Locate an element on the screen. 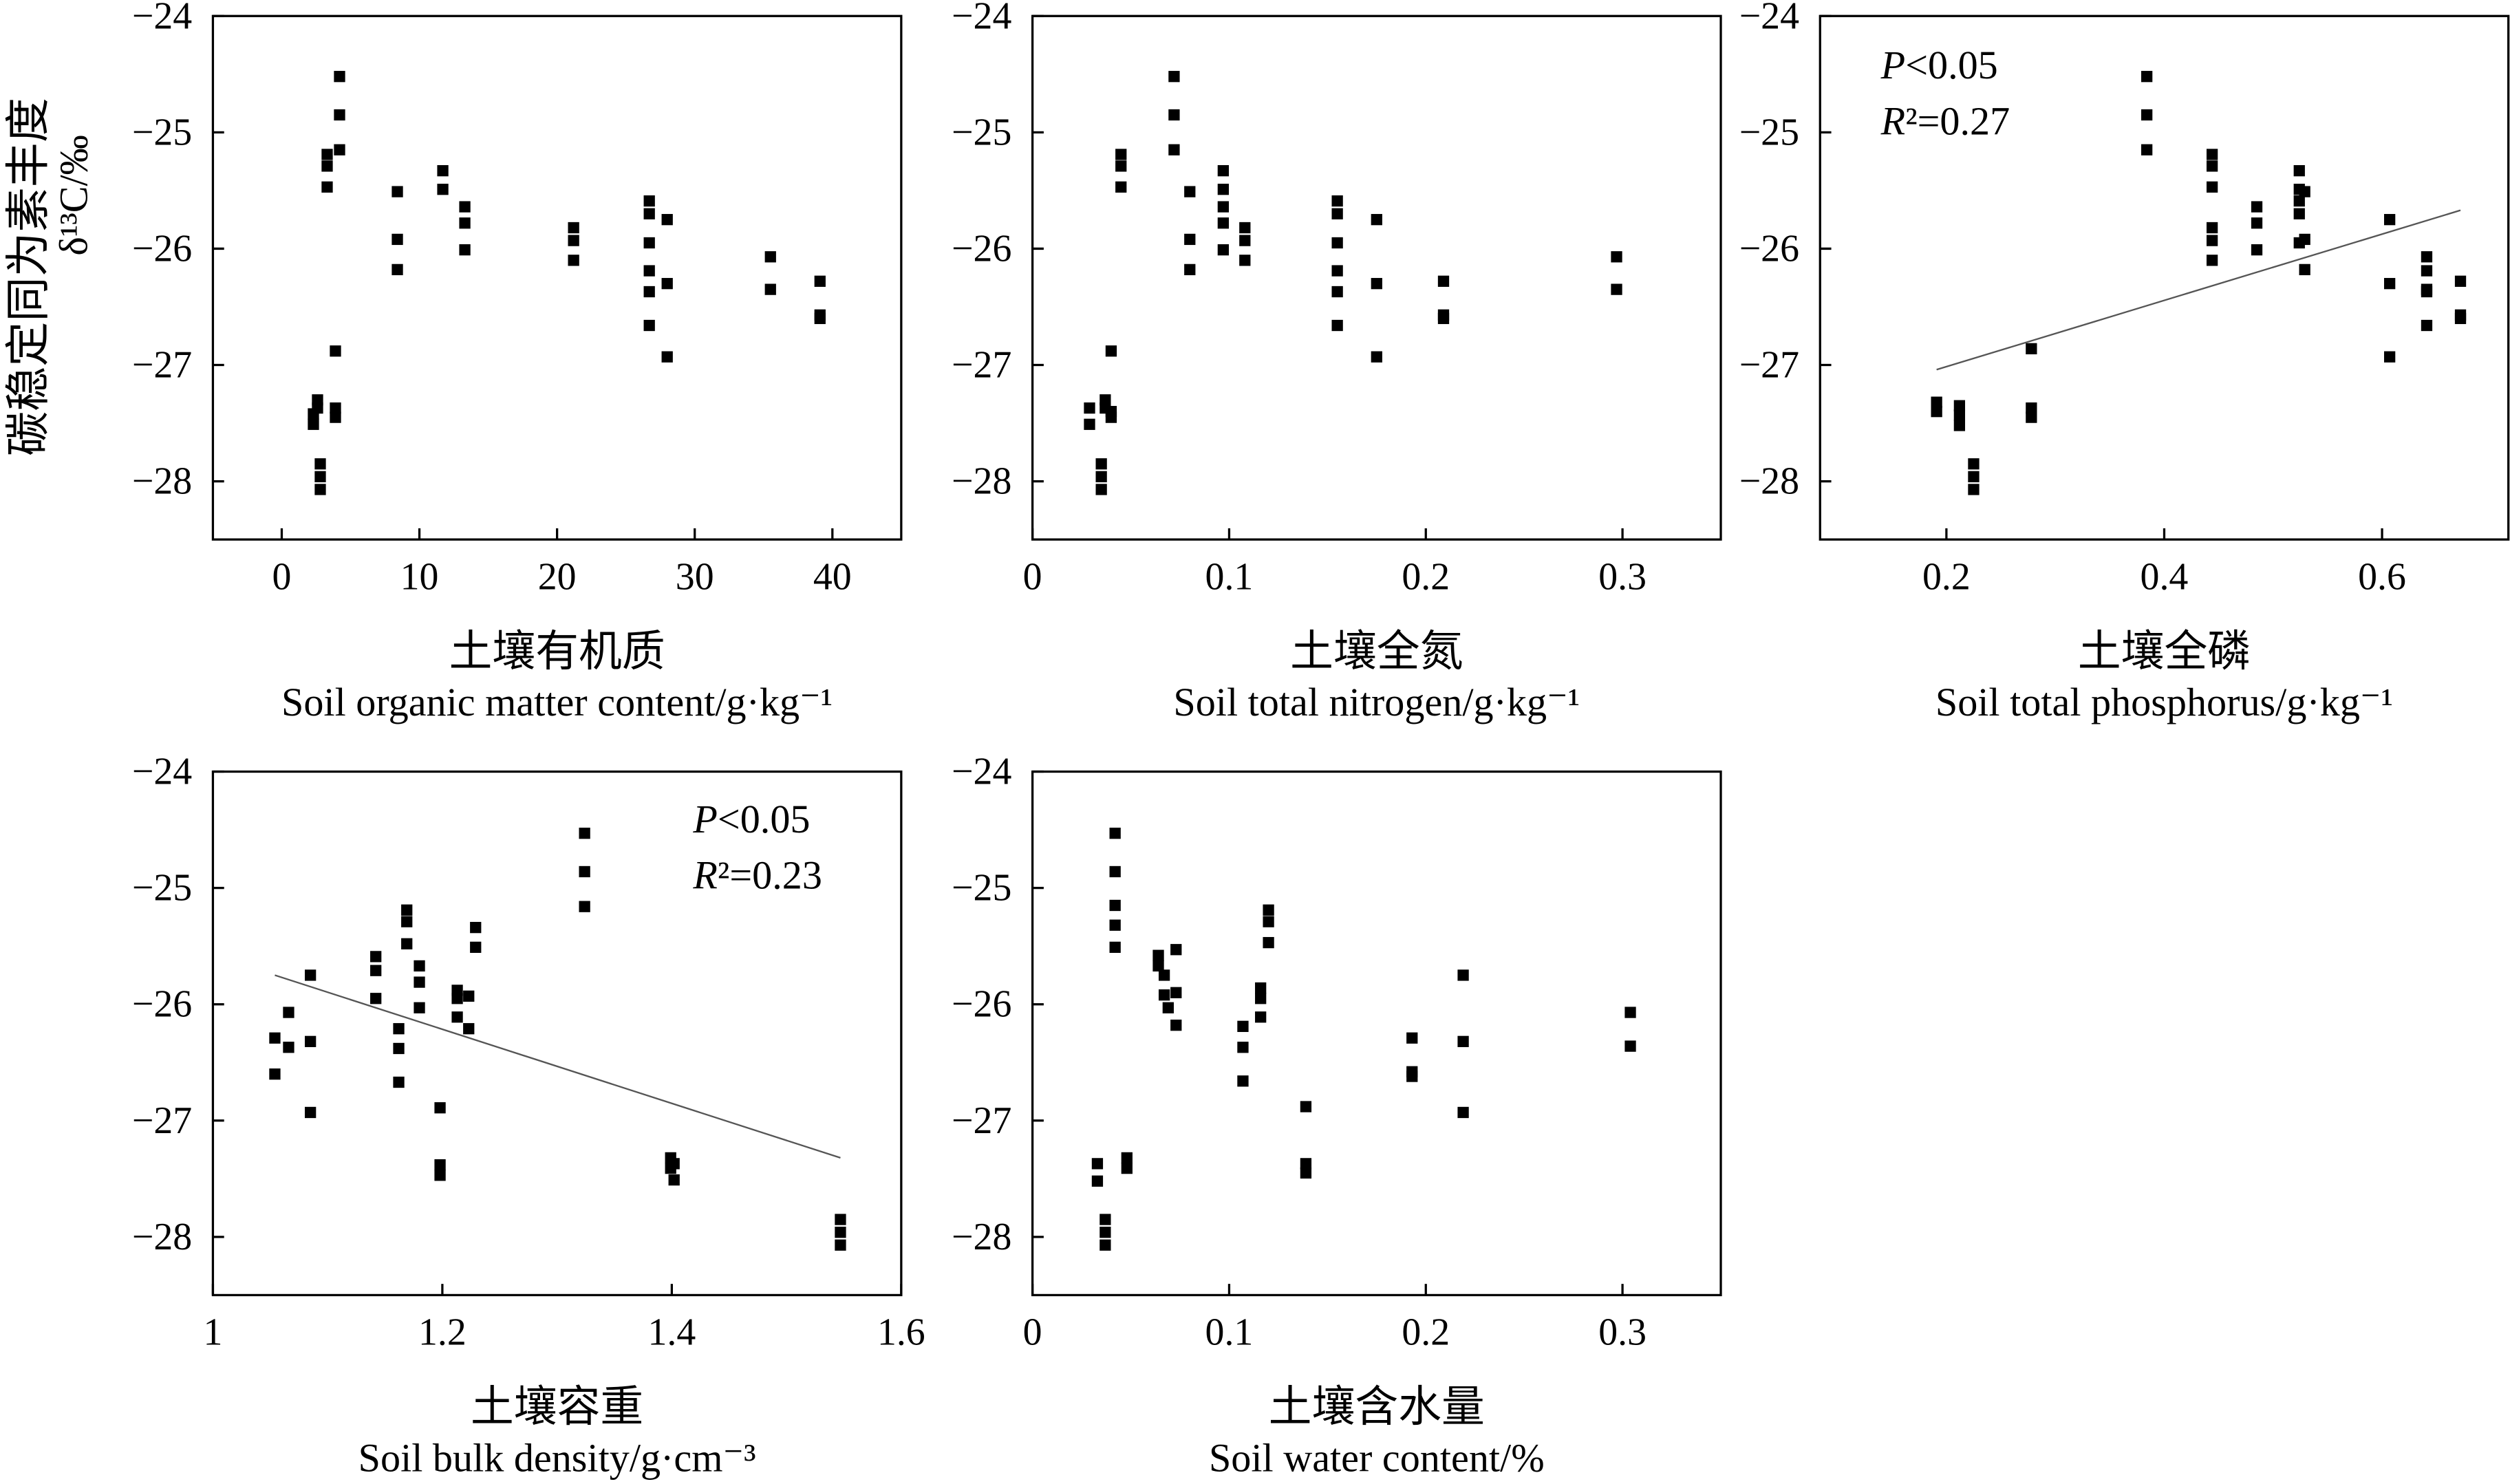 The height and width of the screenshot is (1484, 2510). x-axis-label-en: Soil bulk density/g·cm⁻³ is located at coordinates (557, 1457).